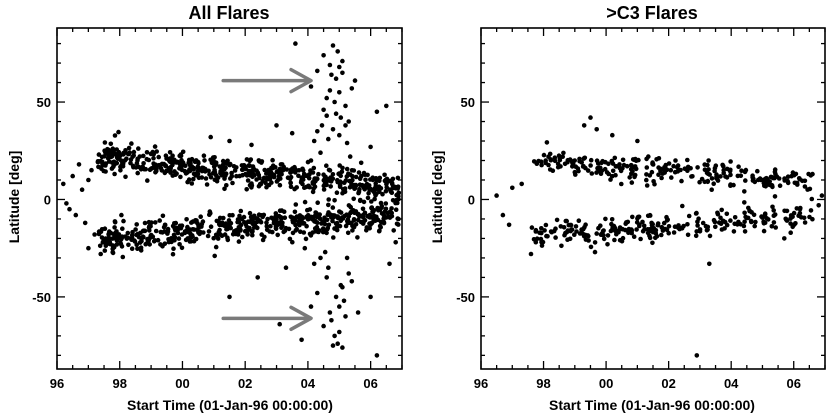 The image size is (830, 416). What do you see at coordinates (606, 383) in the screenshot?
I see `x-tick-label: 00` at bounding box center [606, 383].